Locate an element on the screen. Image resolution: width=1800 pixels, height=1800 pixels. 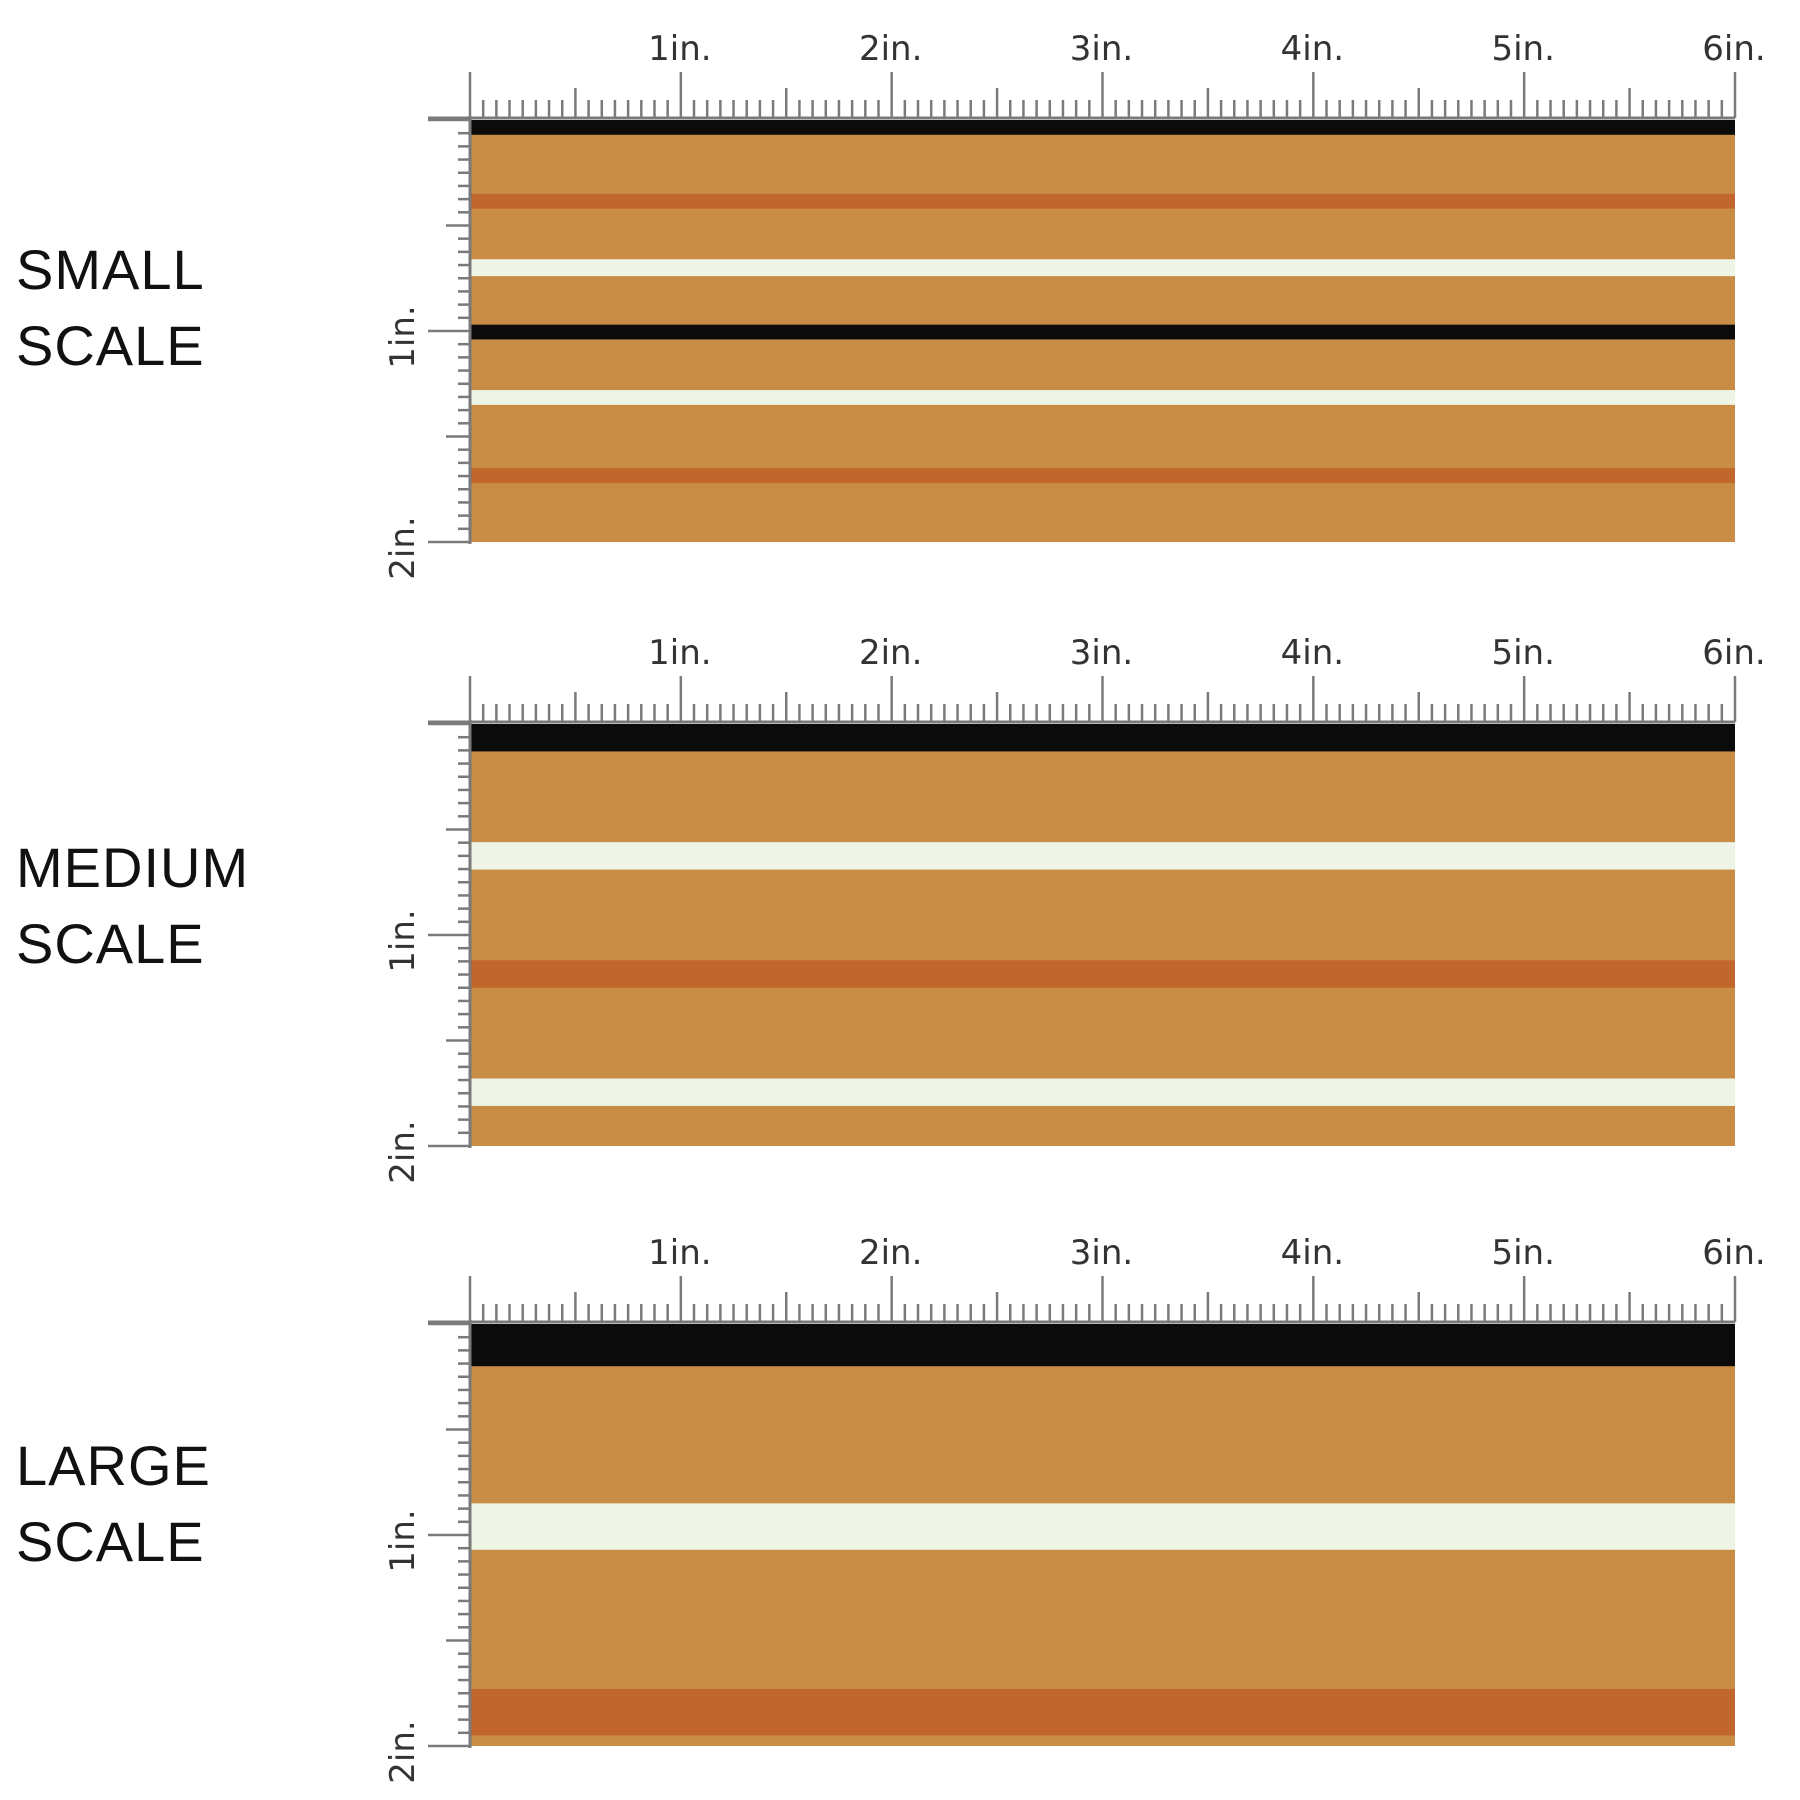
scale-title: LARGE SCALE is located at coordinates (113, 1504).